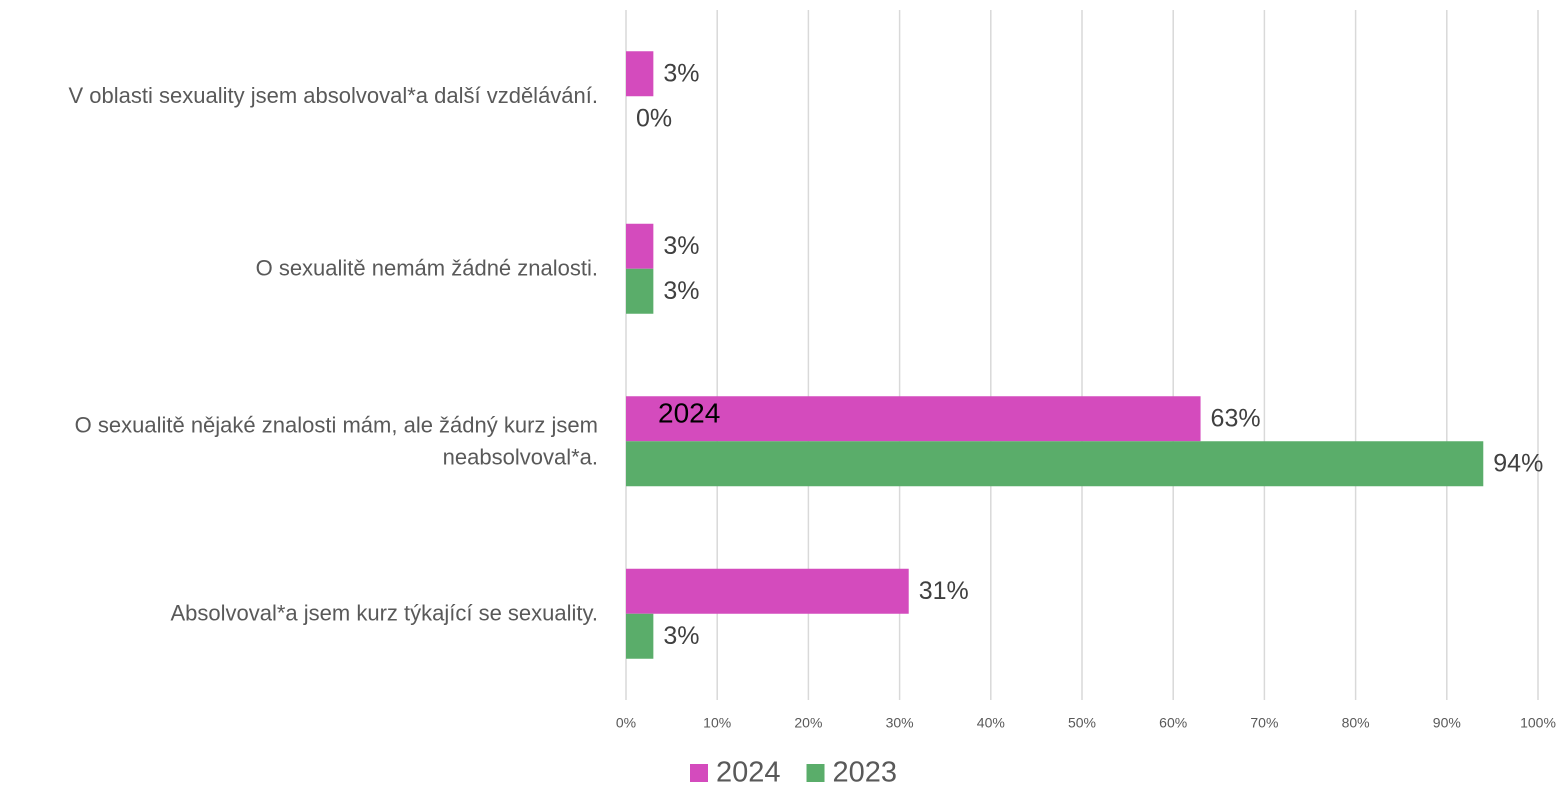 The height and width of the screenshot is (786, 1566). Describe the element at coordinates (1518, 463) in the screenshot. I see `data-label: 94%` at that location.